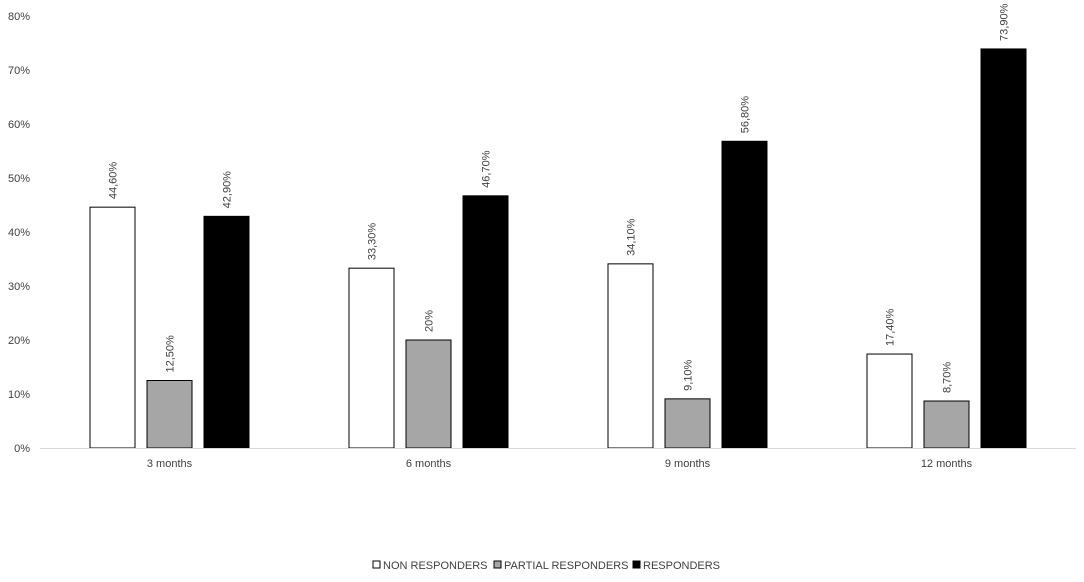 This screenshot has width=1084, height=582. I want to click on y-tick-label: 10%, so click(19, 395).